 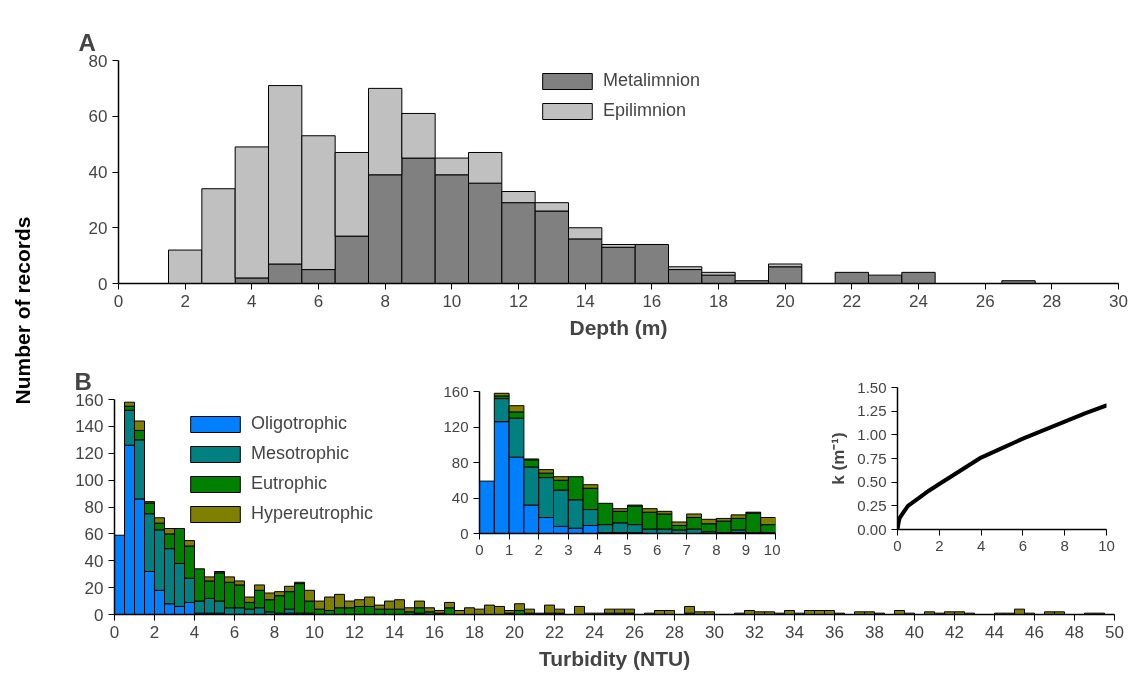 What do you see at coordinates (872, 458) in the screenshot?
I see `y-tick-label: 0.75` at bounding box center [872, 458].